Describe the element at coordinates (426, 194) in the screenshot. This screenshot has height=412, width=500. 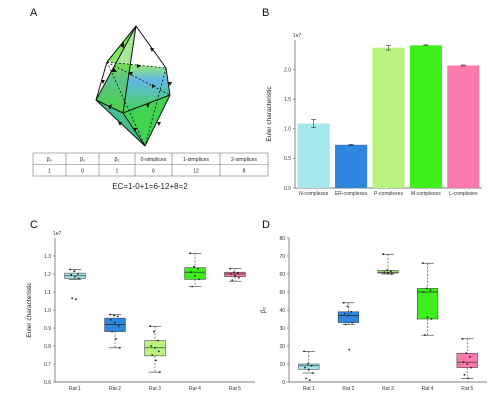
I see `chart-b-category-label: M-complexes` at that location.